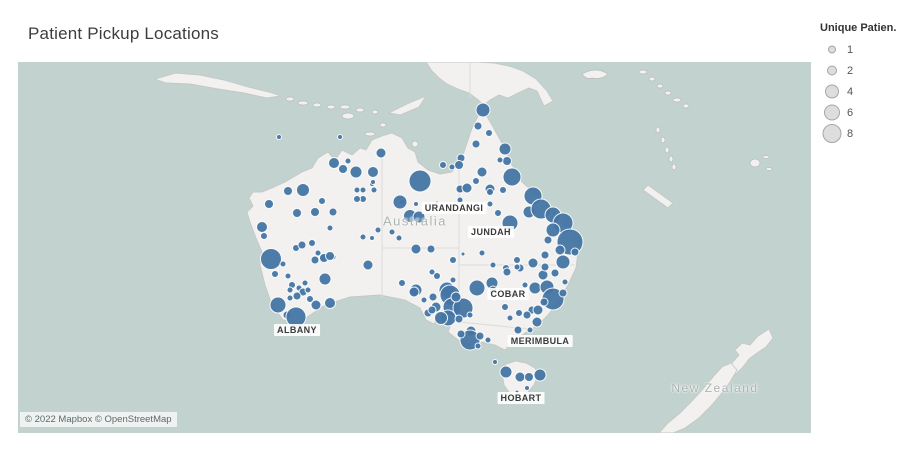 The image size is (900, 454). I want to click on map-attribution: © 2022 Mapbox © OpenStreetMap, so click(98, 419).